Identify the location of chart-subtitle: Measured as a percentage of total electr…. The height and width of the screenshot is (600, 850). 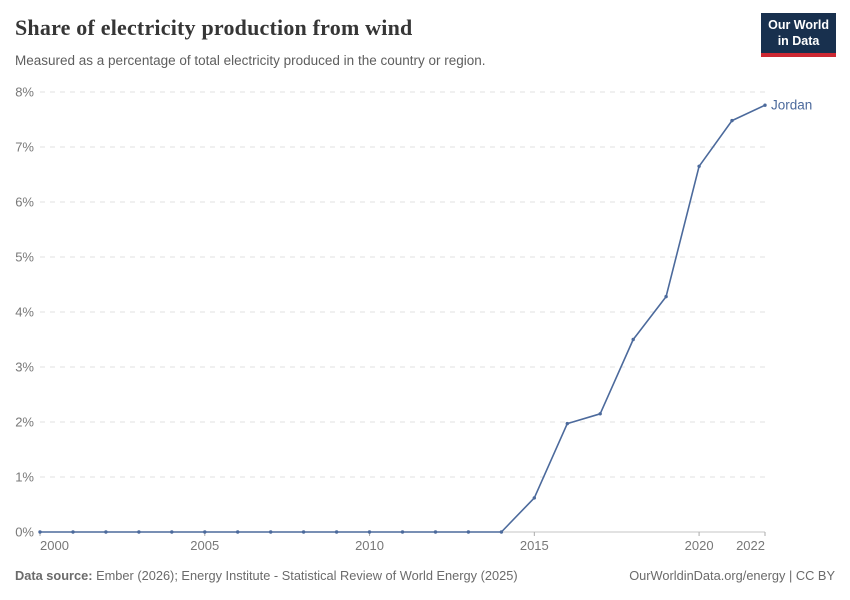
(250, 60).